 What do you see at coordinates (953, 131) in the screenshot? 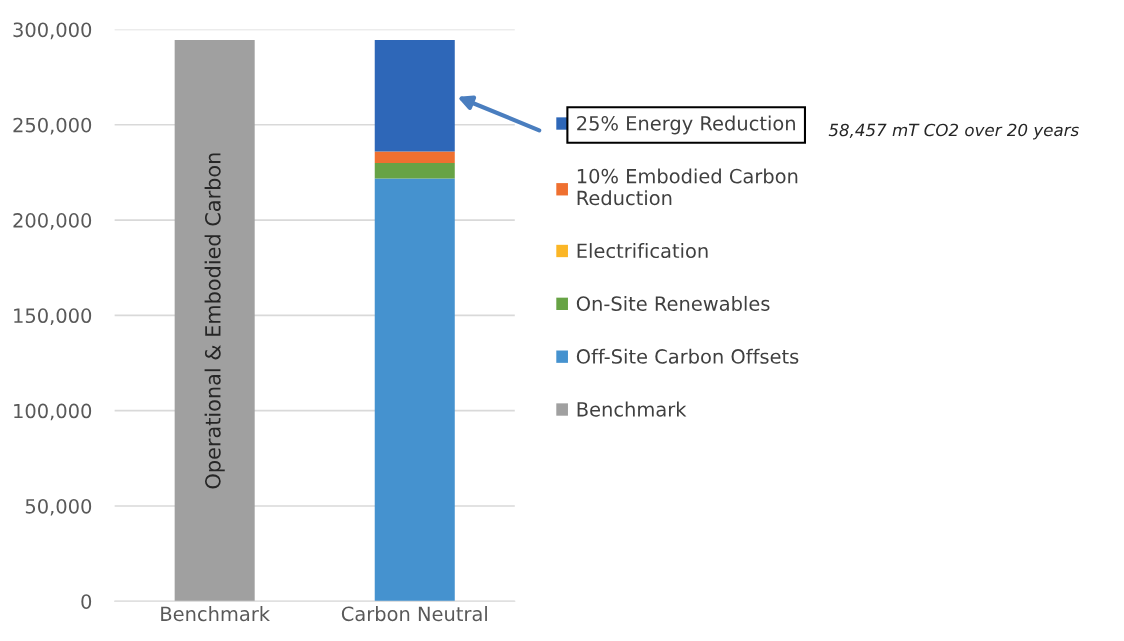
I see `text: 58,457 mT CO2 over 20 years` at bounding box center [953, 131].